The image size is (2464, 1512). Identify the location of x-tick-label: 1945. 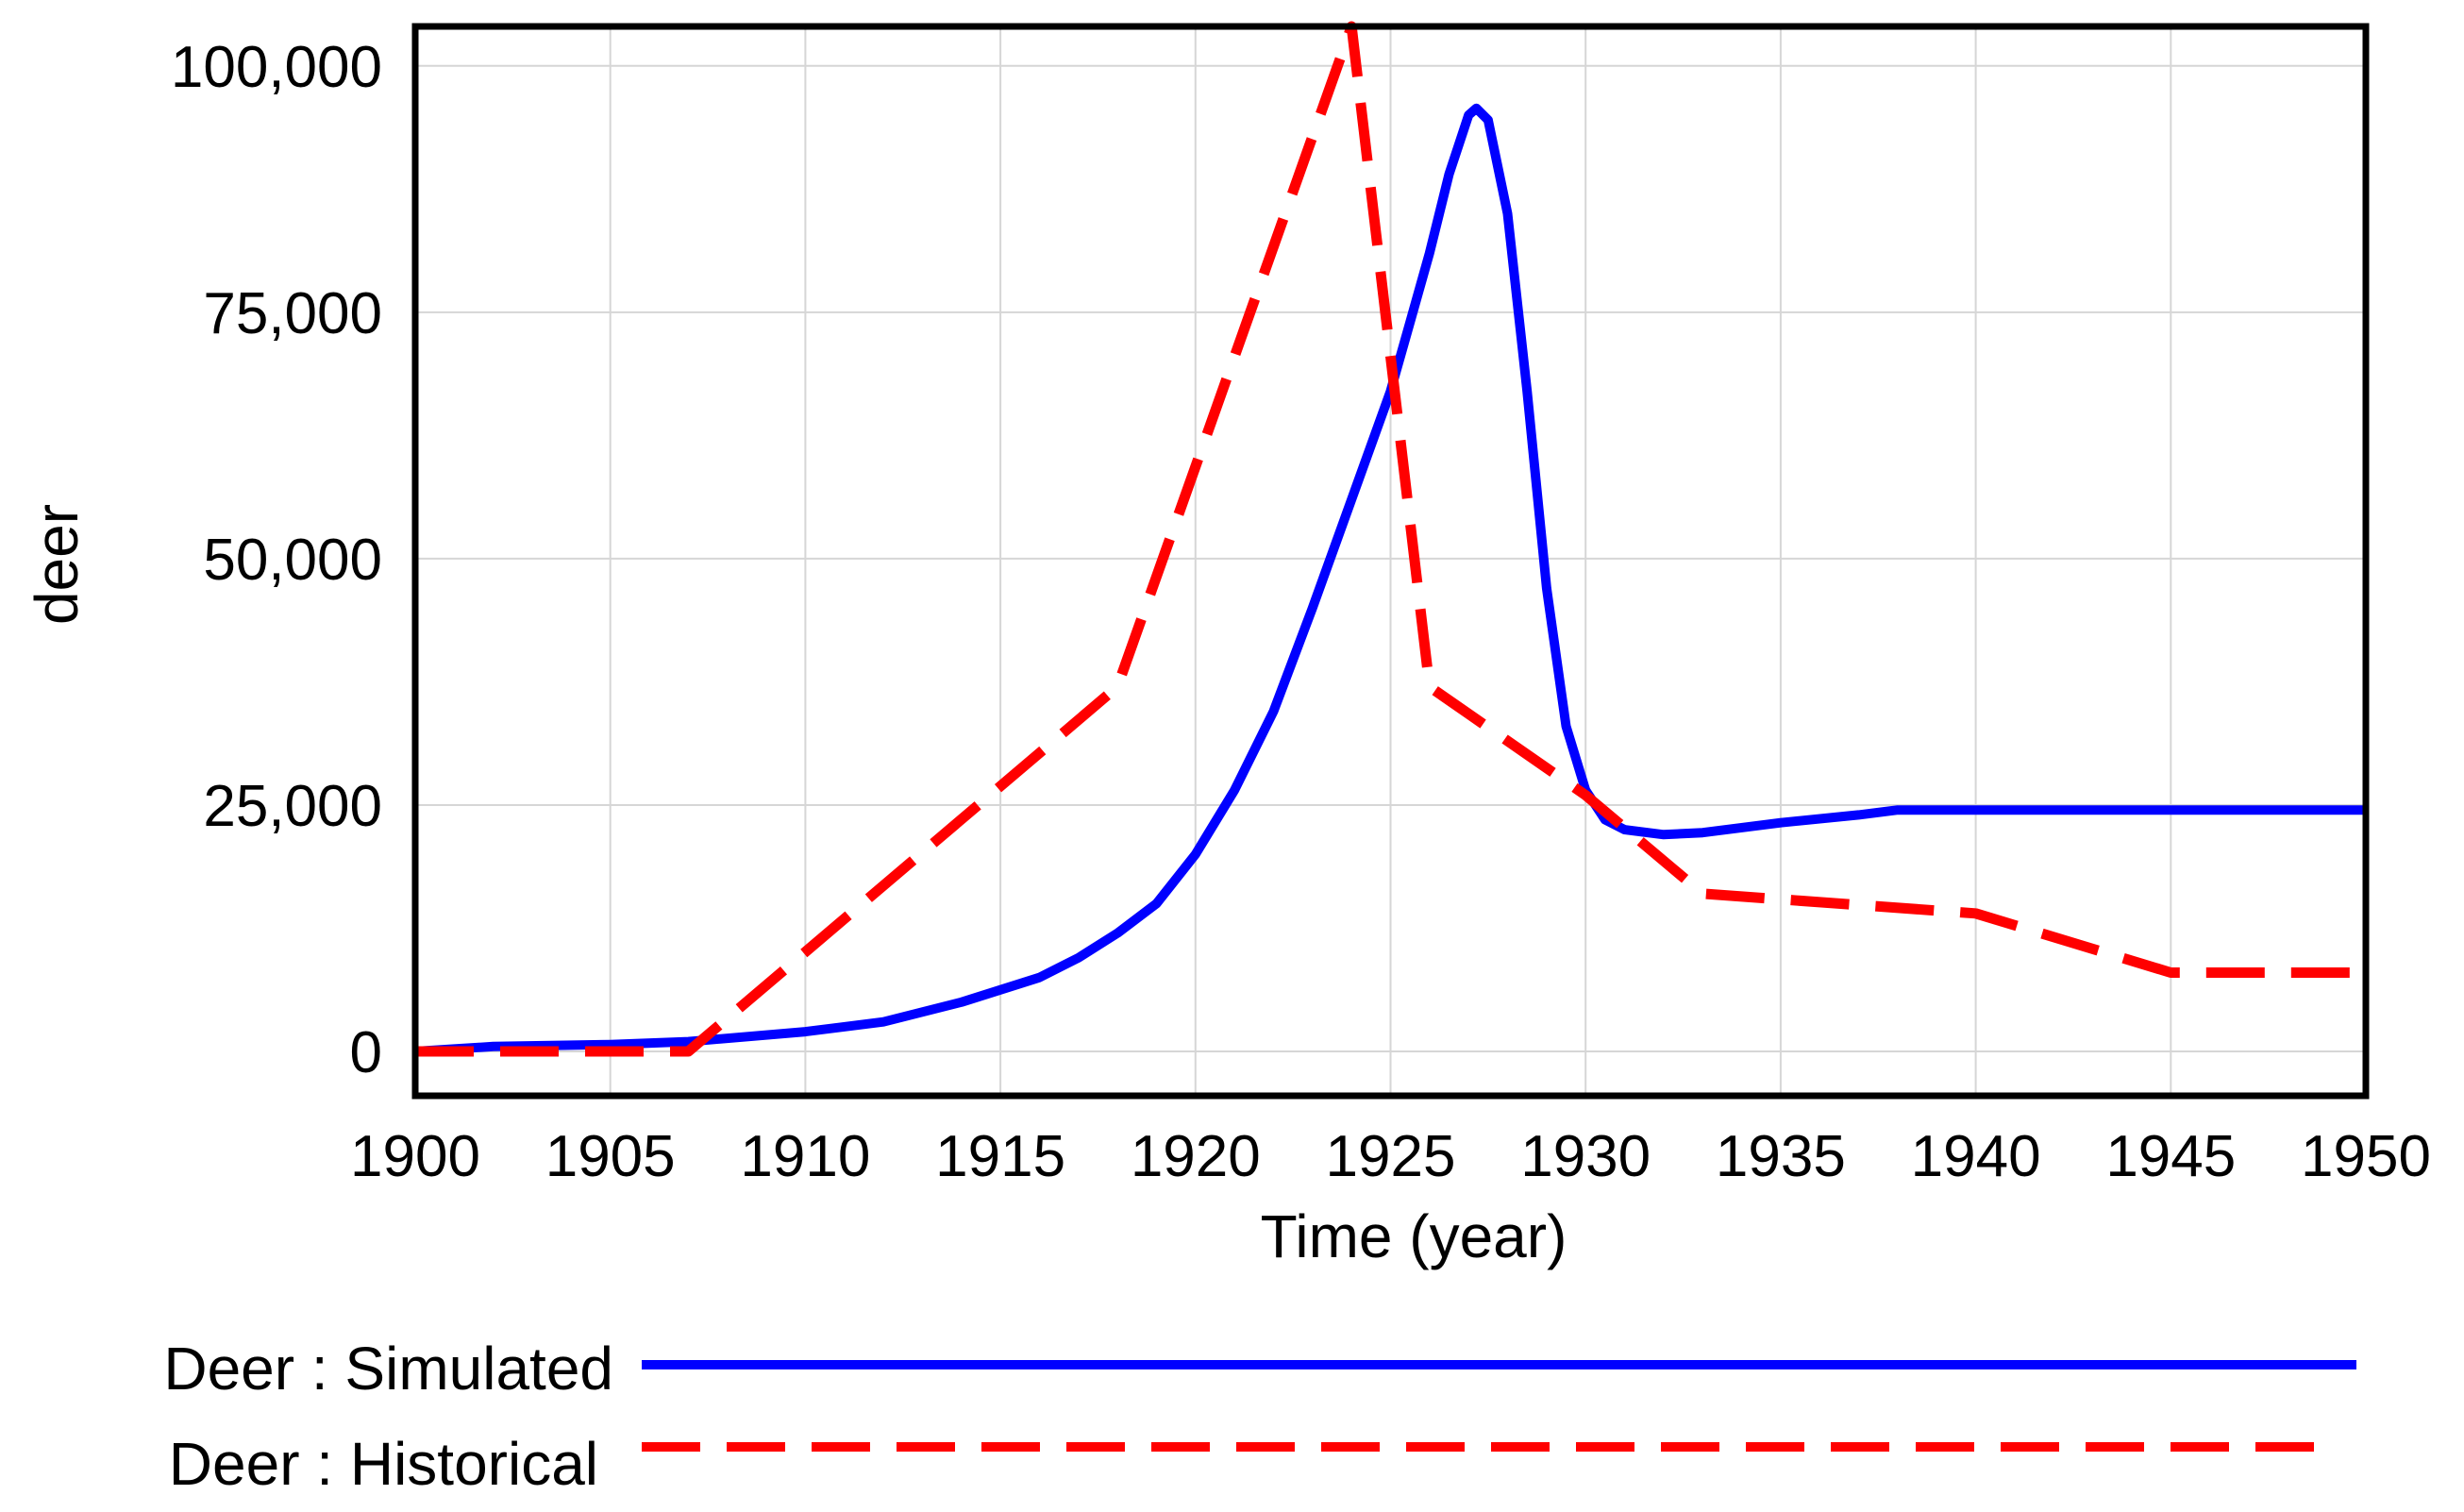
(2170, 1156).